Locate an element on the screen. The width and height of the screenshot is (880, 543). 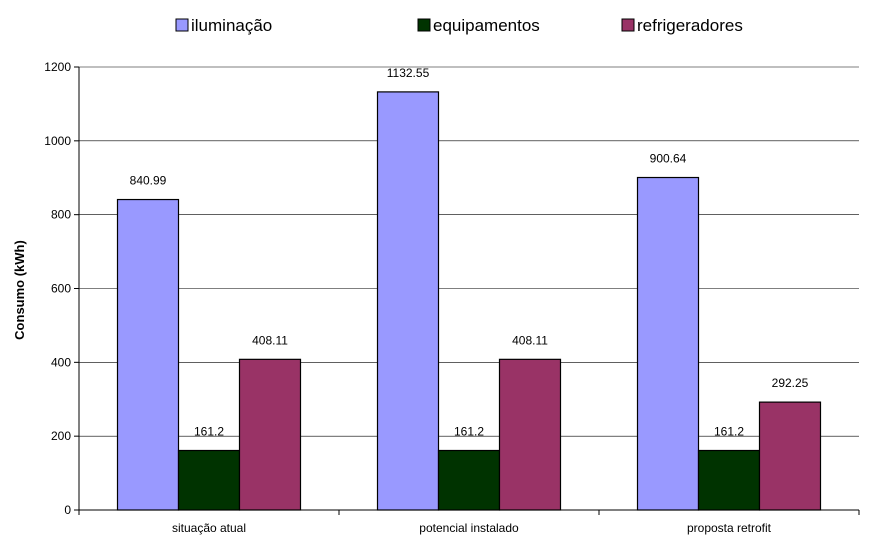
y-tick-labels: 0 200 400 600 800 1000 1200 is located at coordinates (57, 288).